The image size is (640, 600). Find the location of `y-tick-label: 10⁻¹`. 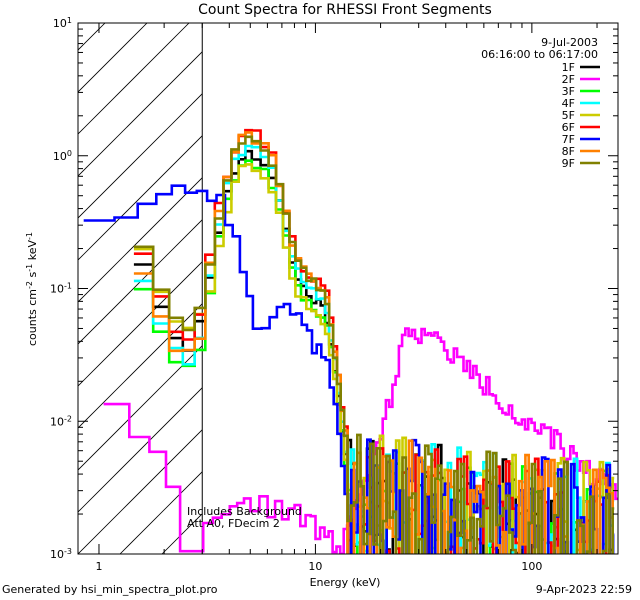

y-tick-label: 10⁻¹ is located at coordinates (61, 288).